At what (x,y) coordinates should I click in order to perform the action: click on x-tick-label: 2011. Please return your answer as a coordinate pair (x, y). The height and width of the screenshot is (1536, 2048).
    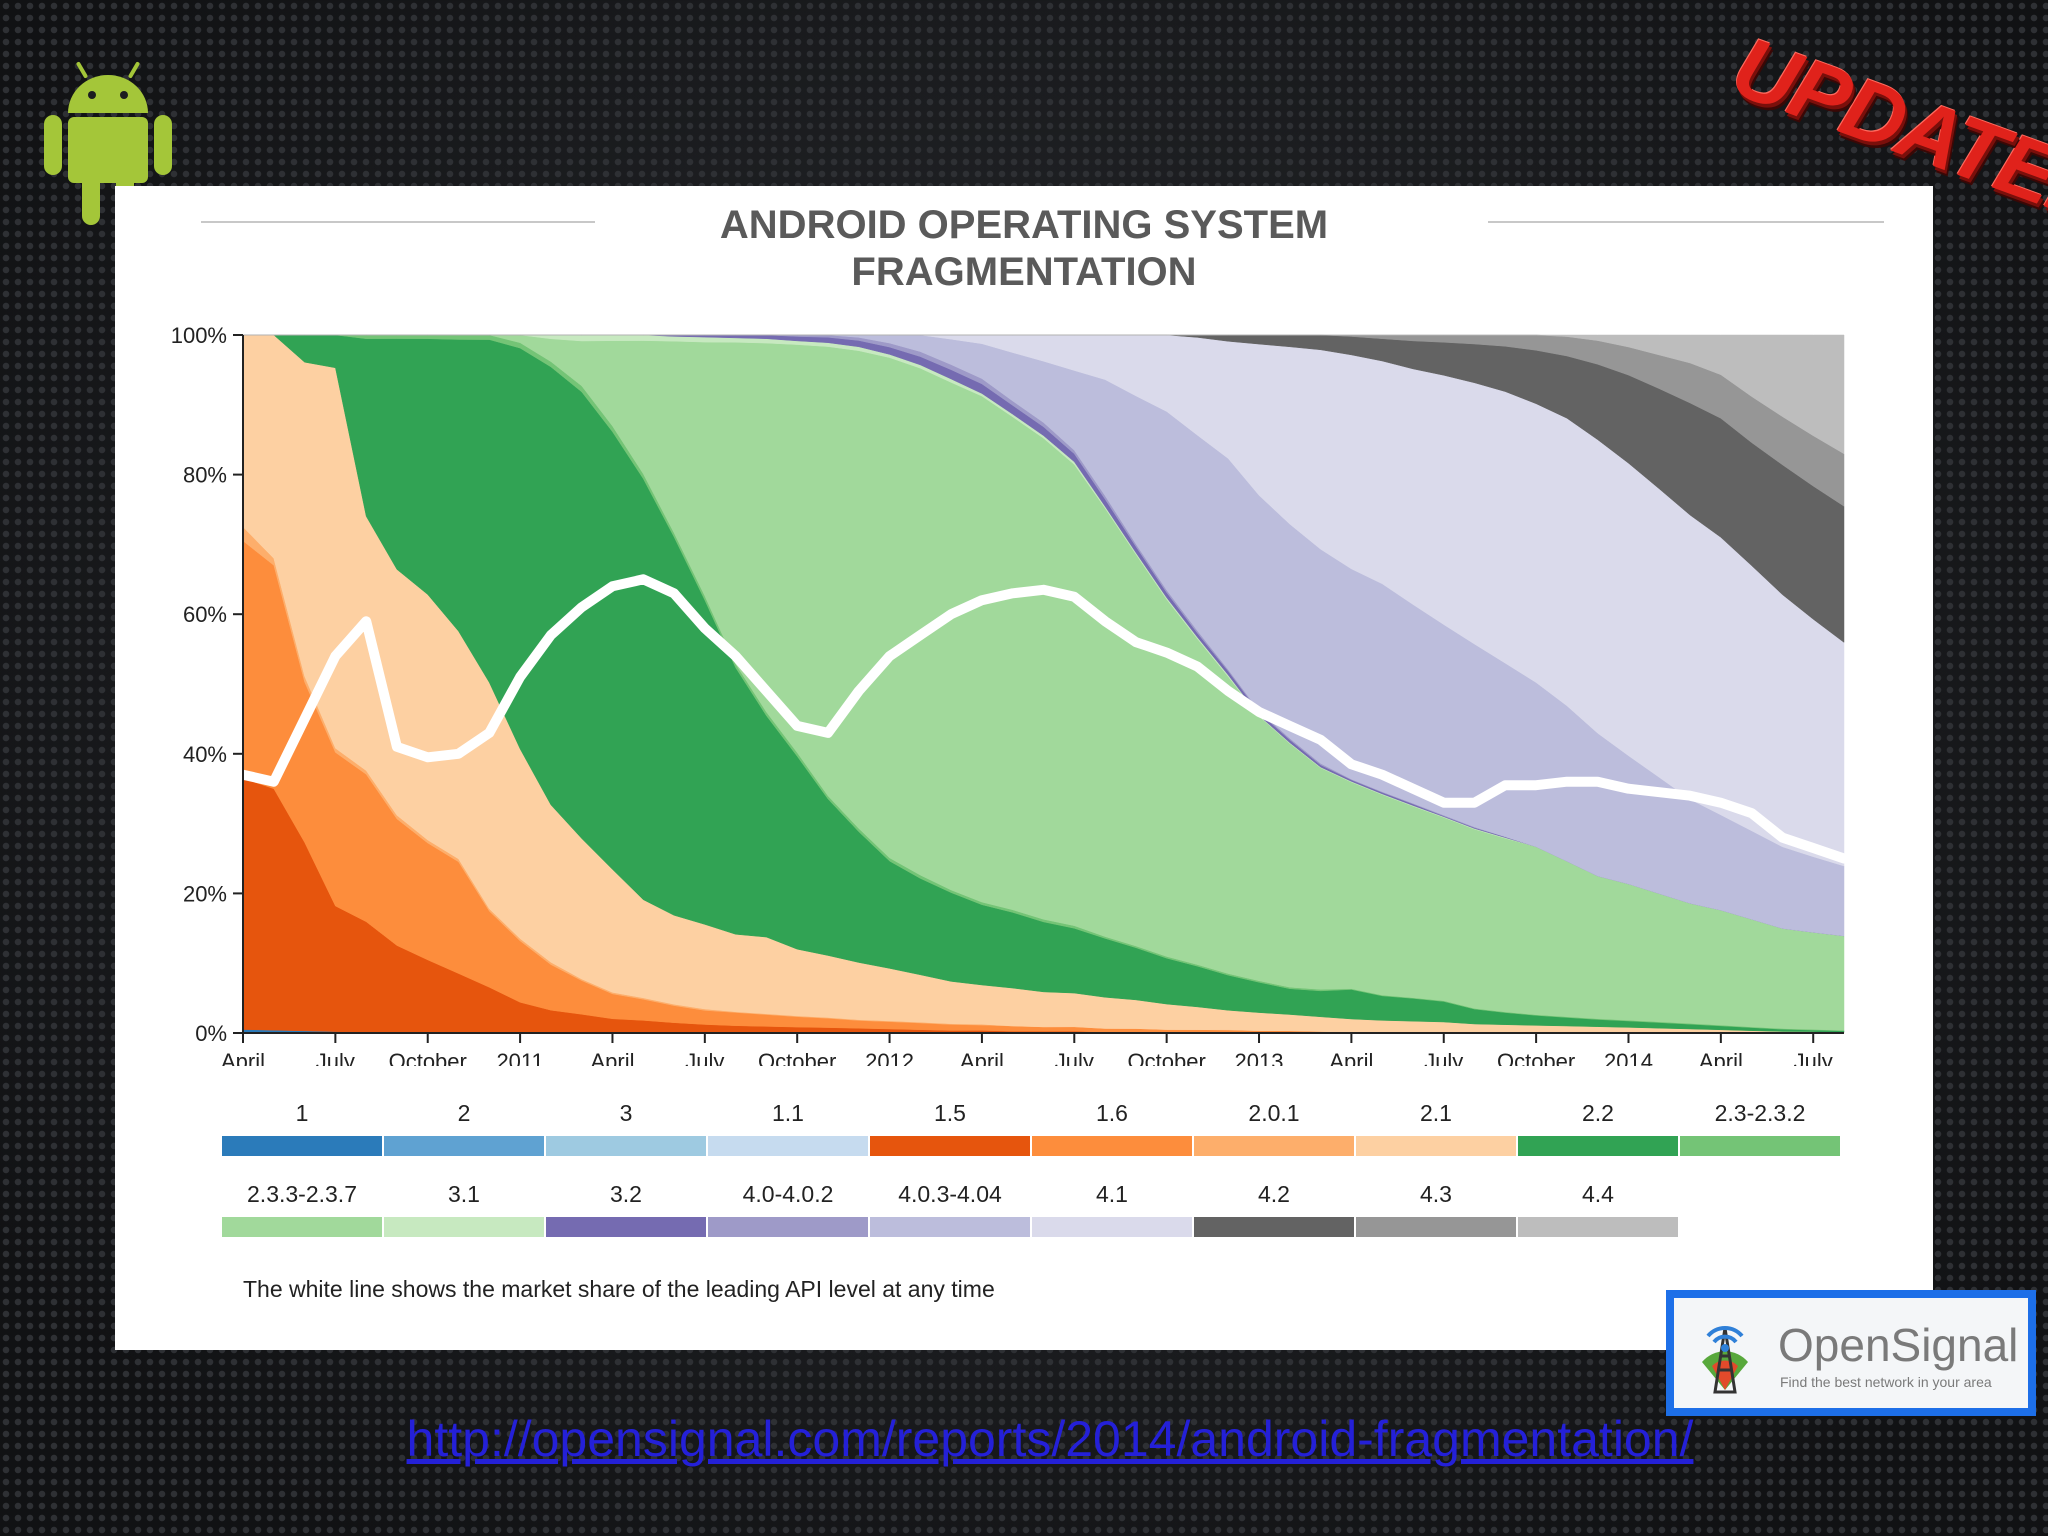
    Looking at the image, I should click on (519, 1057).